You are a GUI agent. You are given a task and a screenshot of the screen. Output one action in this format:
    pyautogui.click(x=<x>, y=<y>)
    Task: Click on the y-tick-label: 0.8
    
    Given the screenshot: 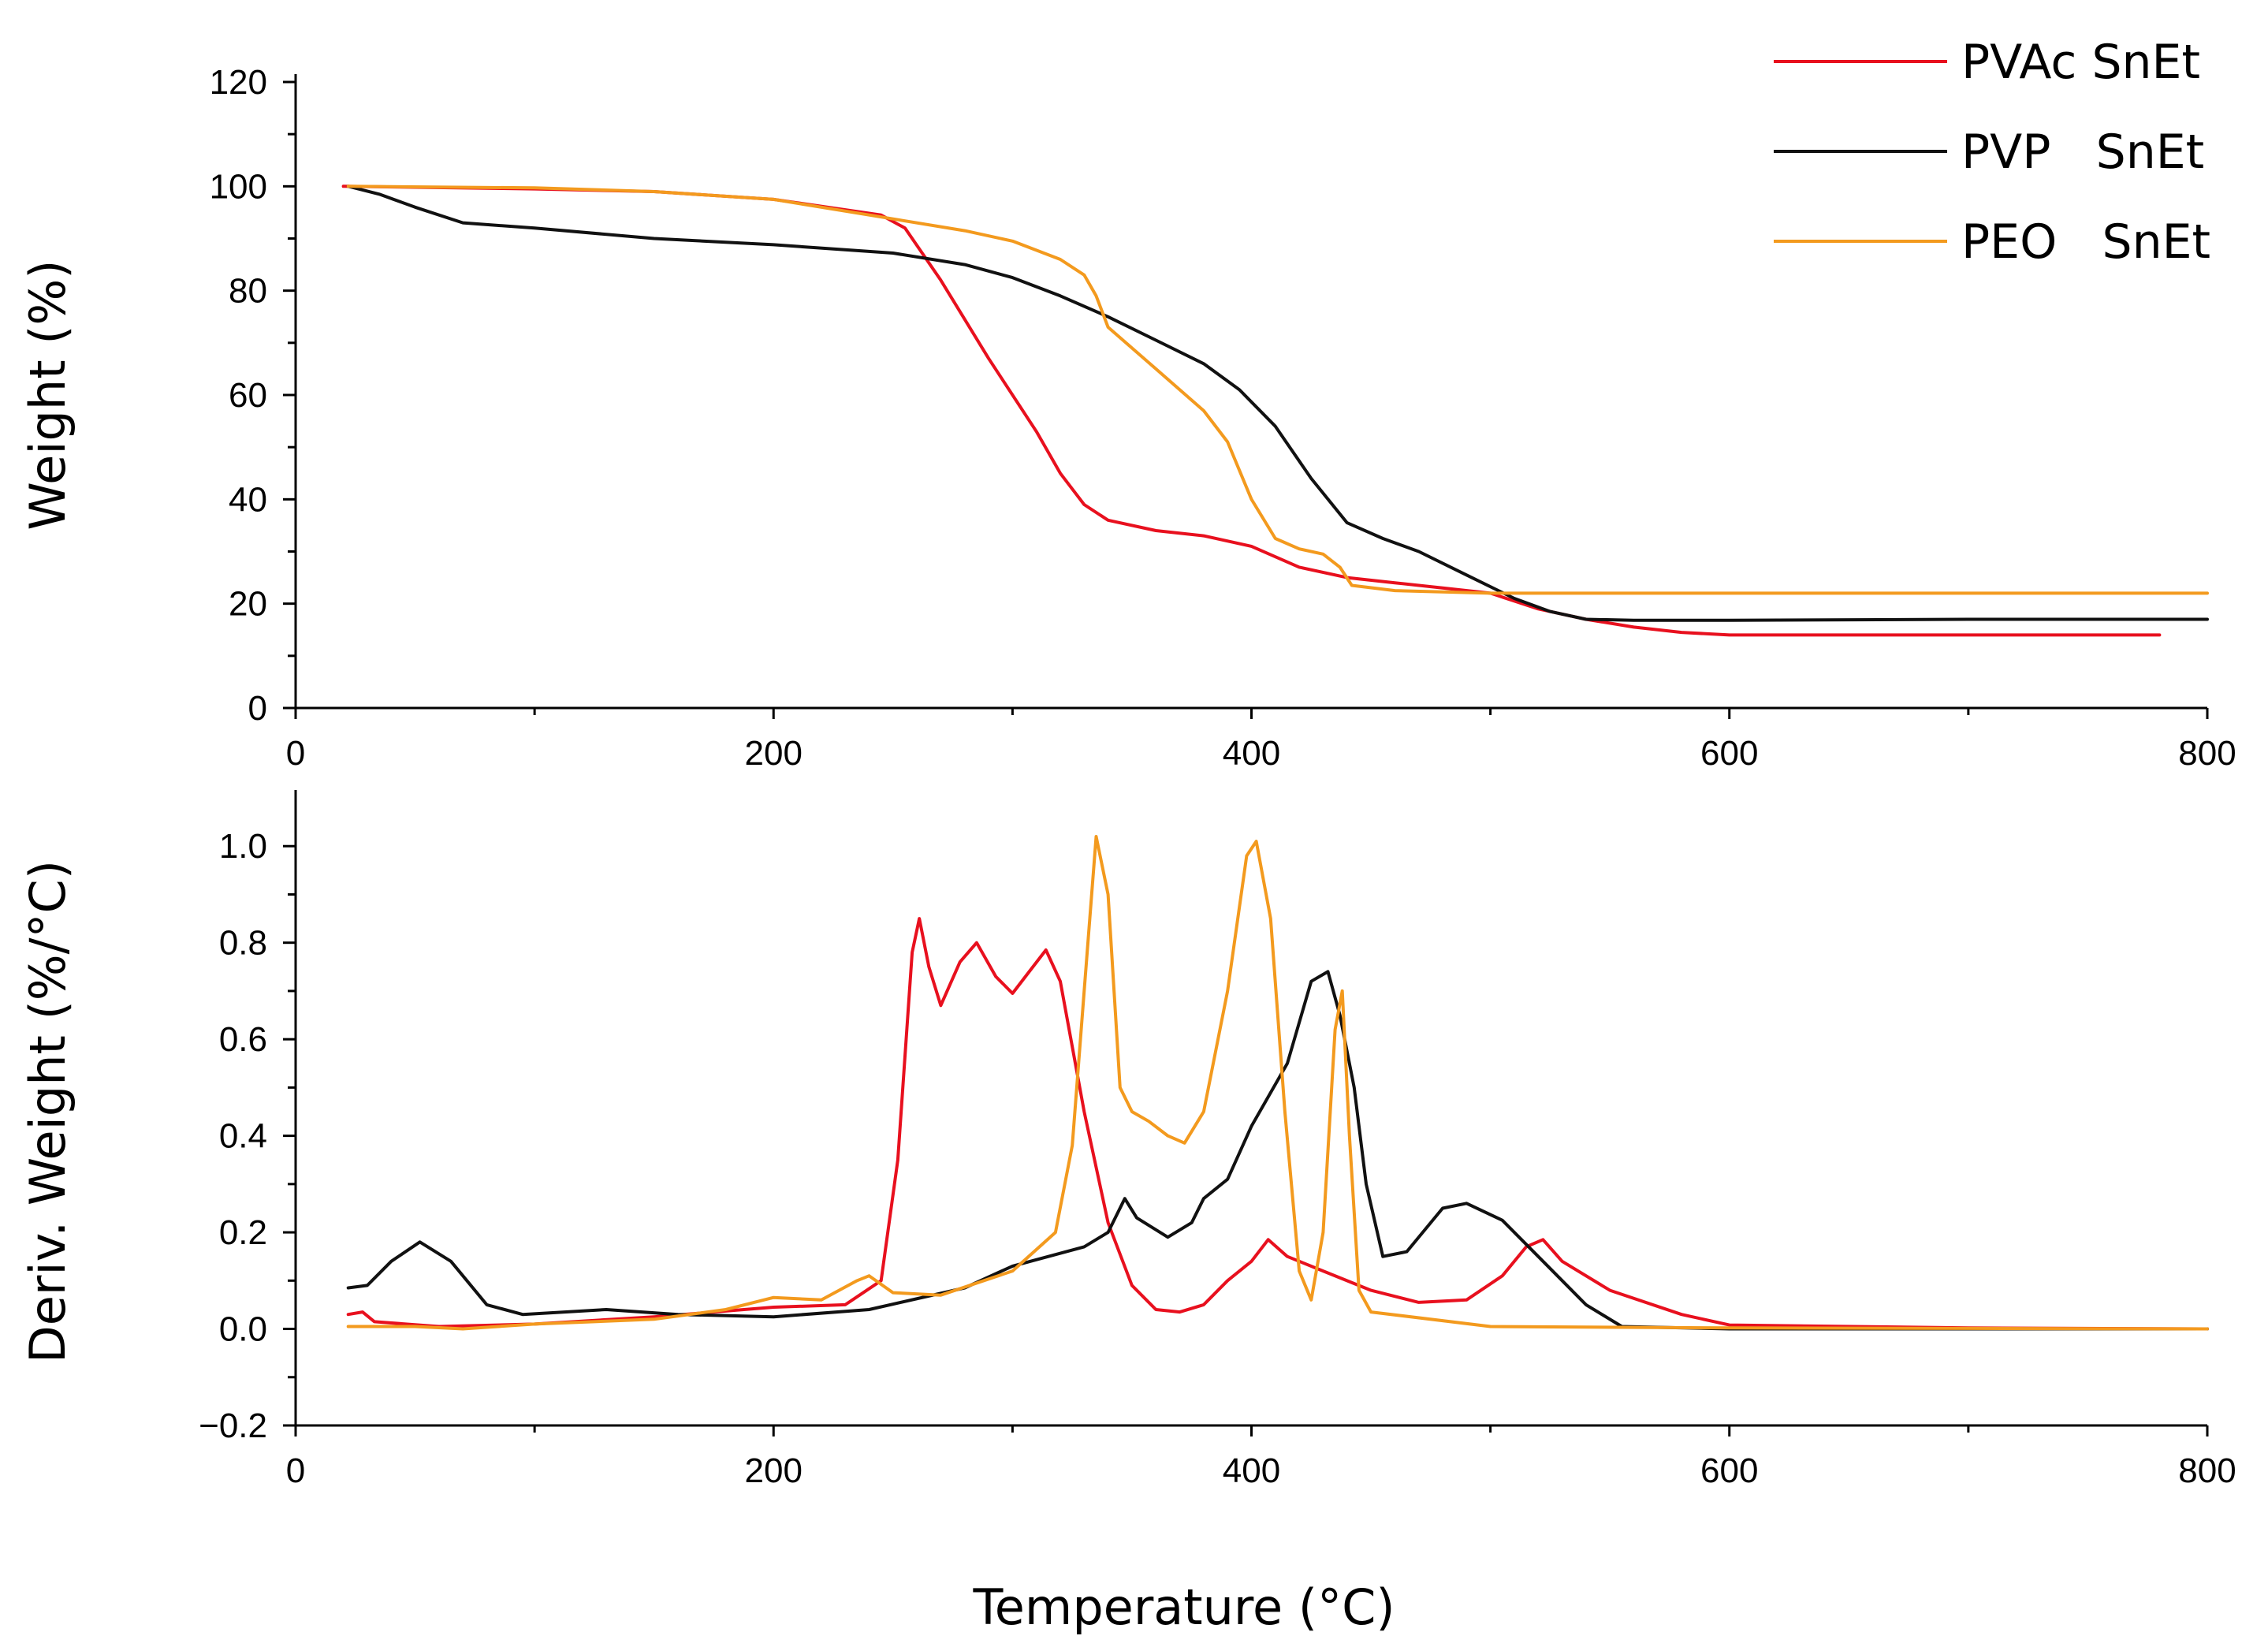 What is the action you would take?
    pyautogui.click(x=243, y=943)
    